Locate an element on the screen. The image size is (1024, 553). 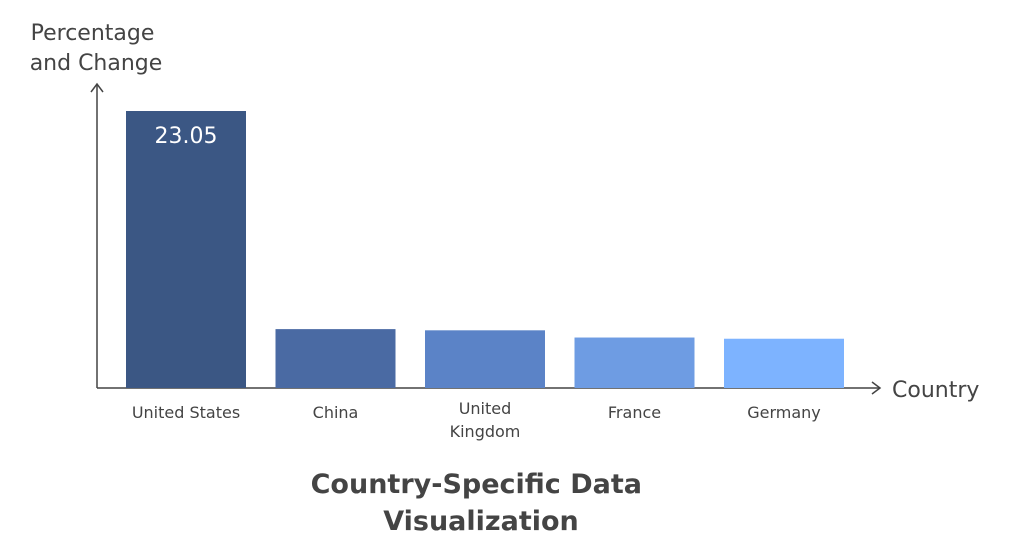
chart-title-line-2: Visualization is located at coordinates (481, 521).